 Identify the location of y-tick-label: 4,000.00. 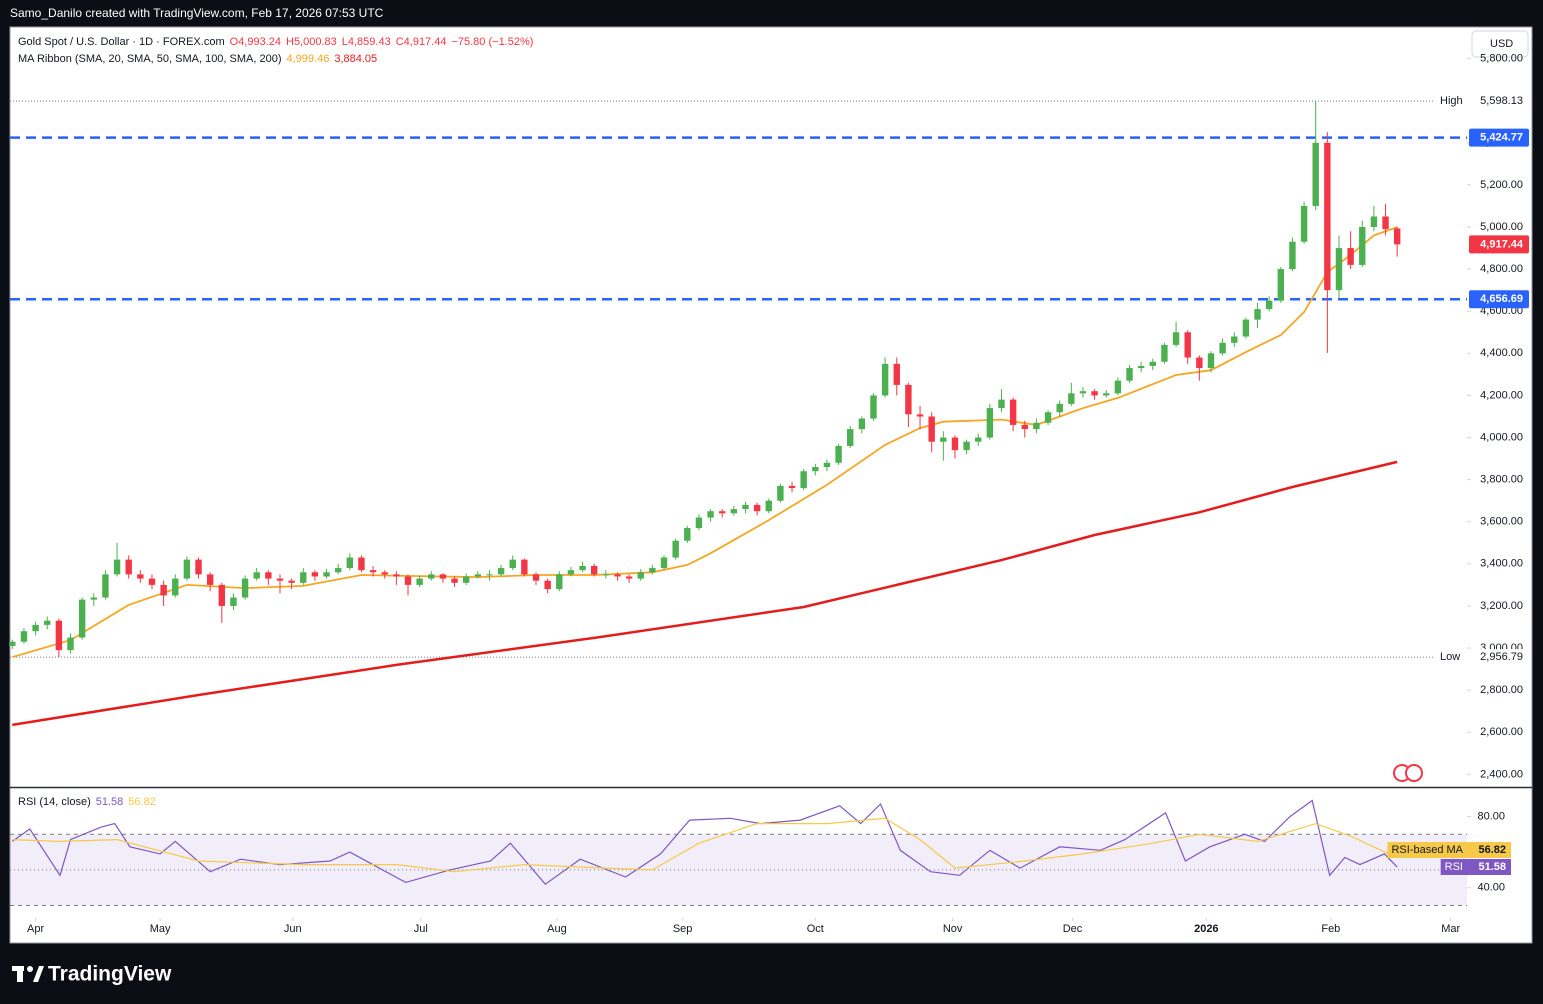
(1501, 437).